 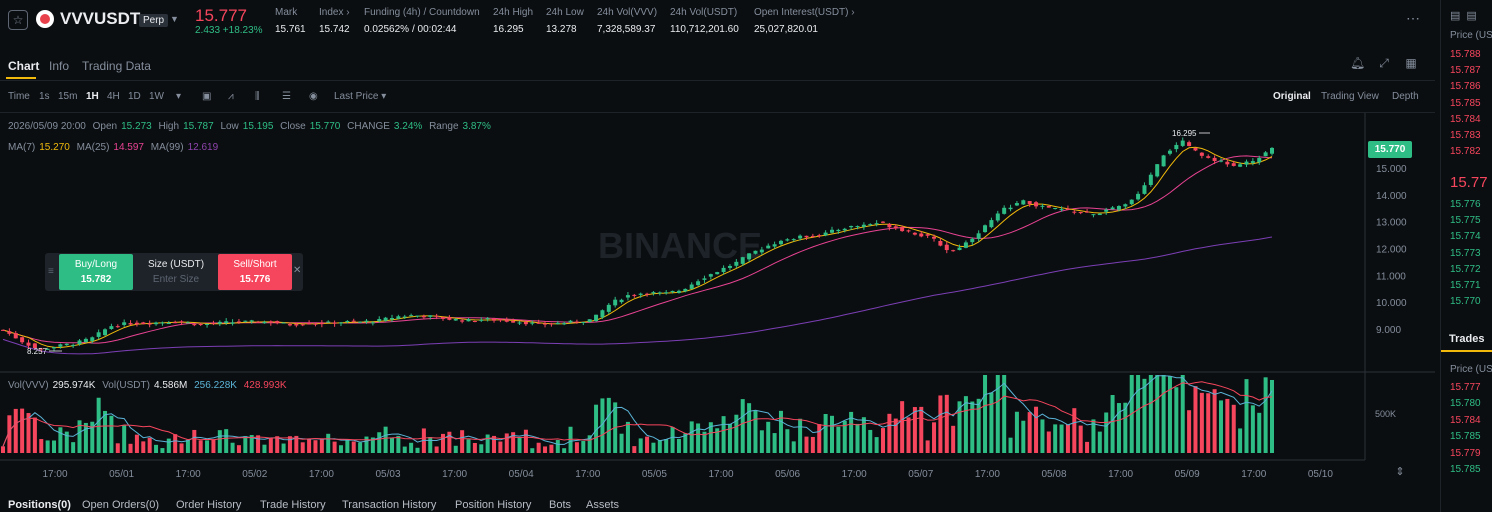 What do you see at coordinates (1187, 474) in the screenshot?
I see `time-tick-label: 05/09` at bounding box center [1187, 474].